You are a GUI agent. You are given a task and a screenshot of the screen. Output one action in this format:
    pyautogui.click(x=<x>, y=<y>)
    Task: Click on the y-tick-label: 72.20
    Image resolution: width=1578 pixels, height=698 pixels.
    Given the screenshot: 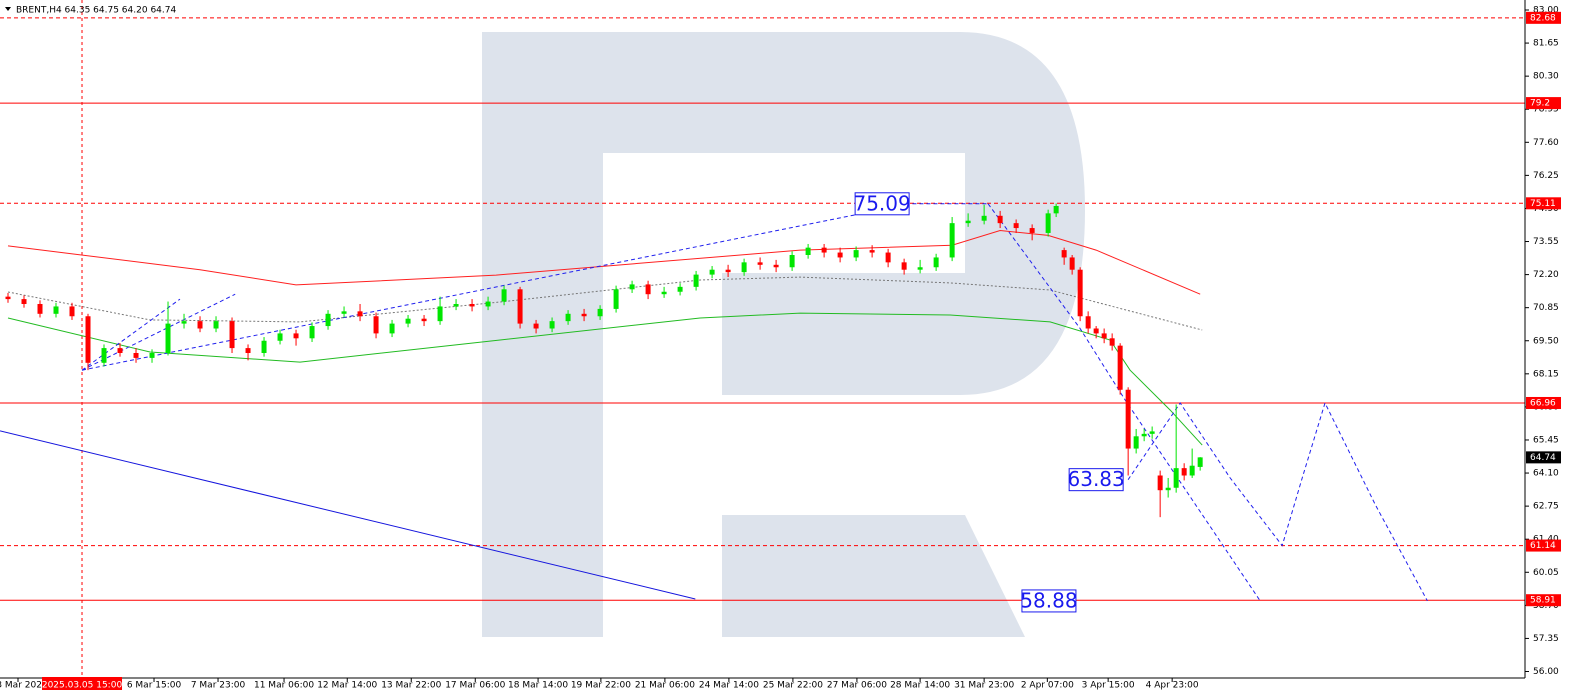 What is the action you would take?
    pyautogui.click(x=1546, y=275)
    